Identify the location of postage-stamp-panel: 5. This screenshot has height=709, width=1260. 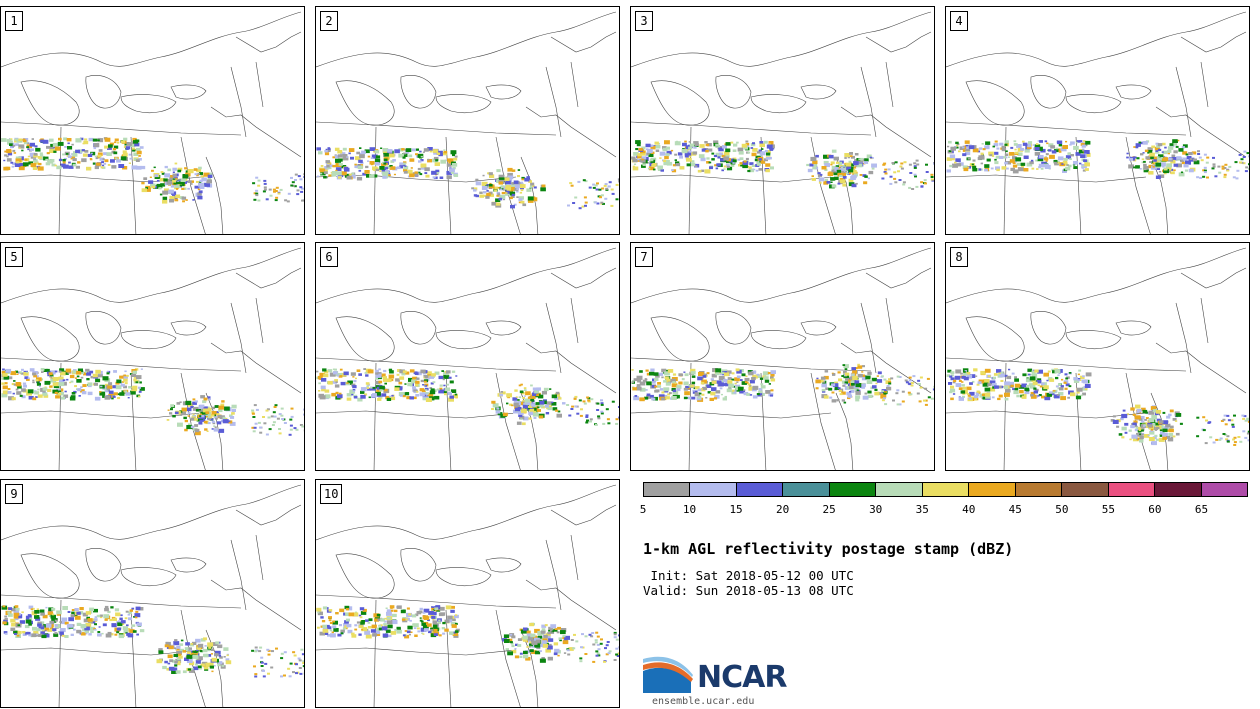
(152, 356).